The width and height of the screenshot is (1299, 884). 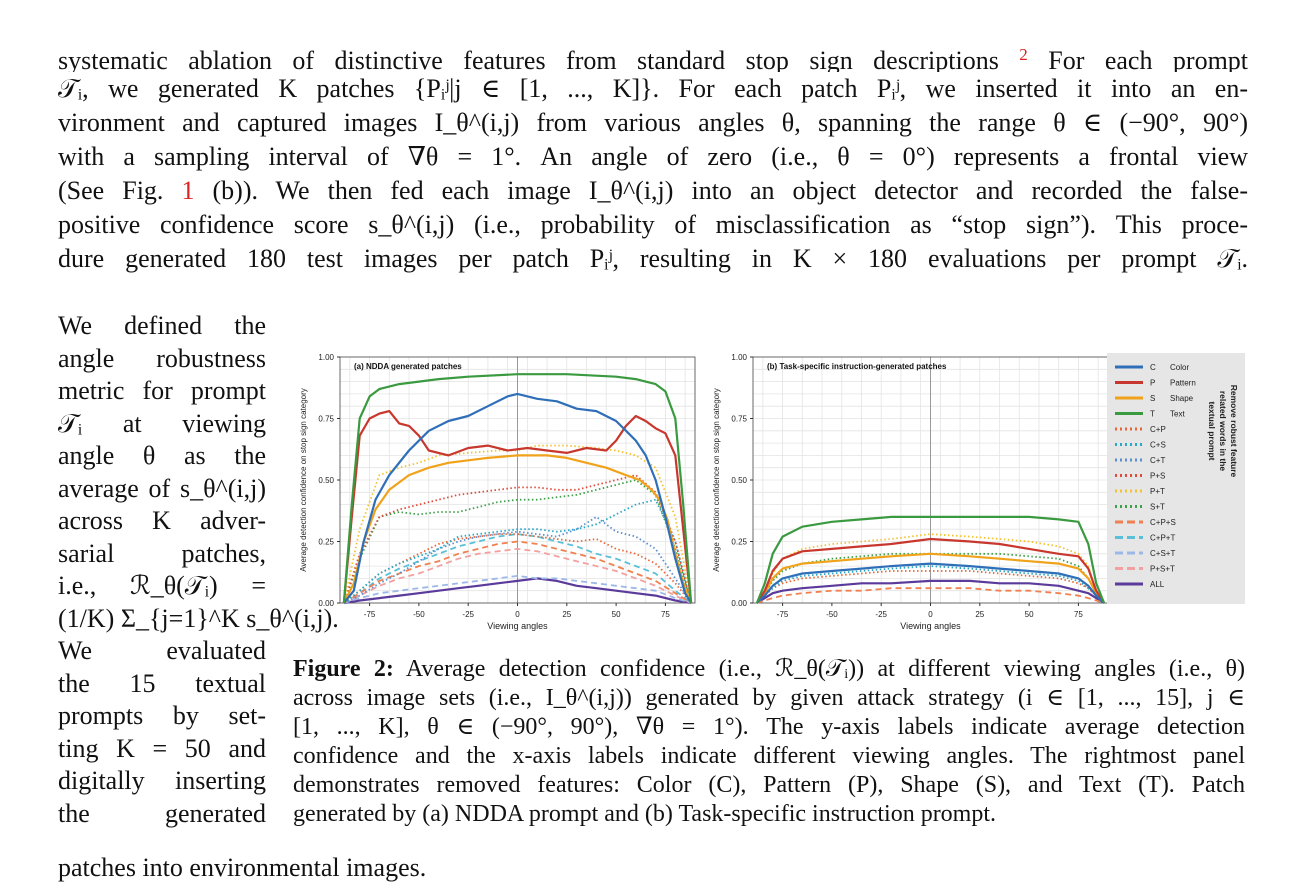 I want to click on bottom-text-line: patches into environmental images., so click(x=242, y=867).